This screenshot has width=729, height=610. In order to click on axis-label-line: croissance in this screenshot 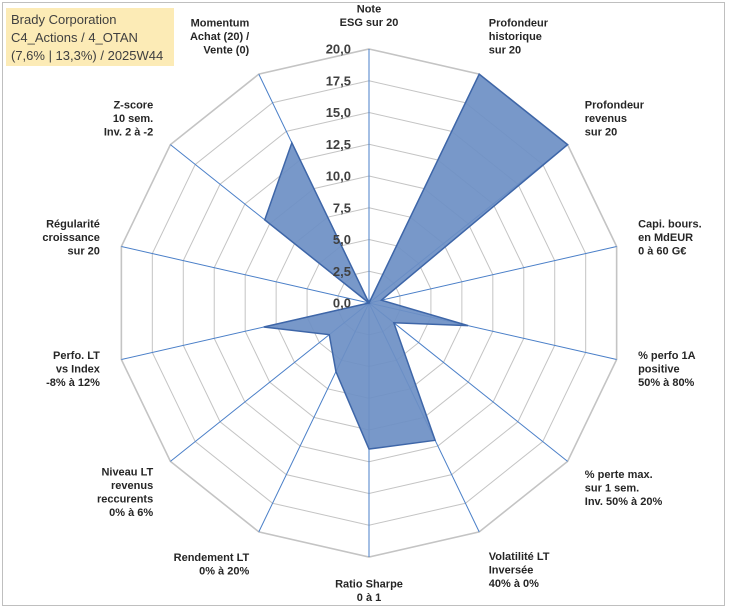, I will do `click(70, 238)`.